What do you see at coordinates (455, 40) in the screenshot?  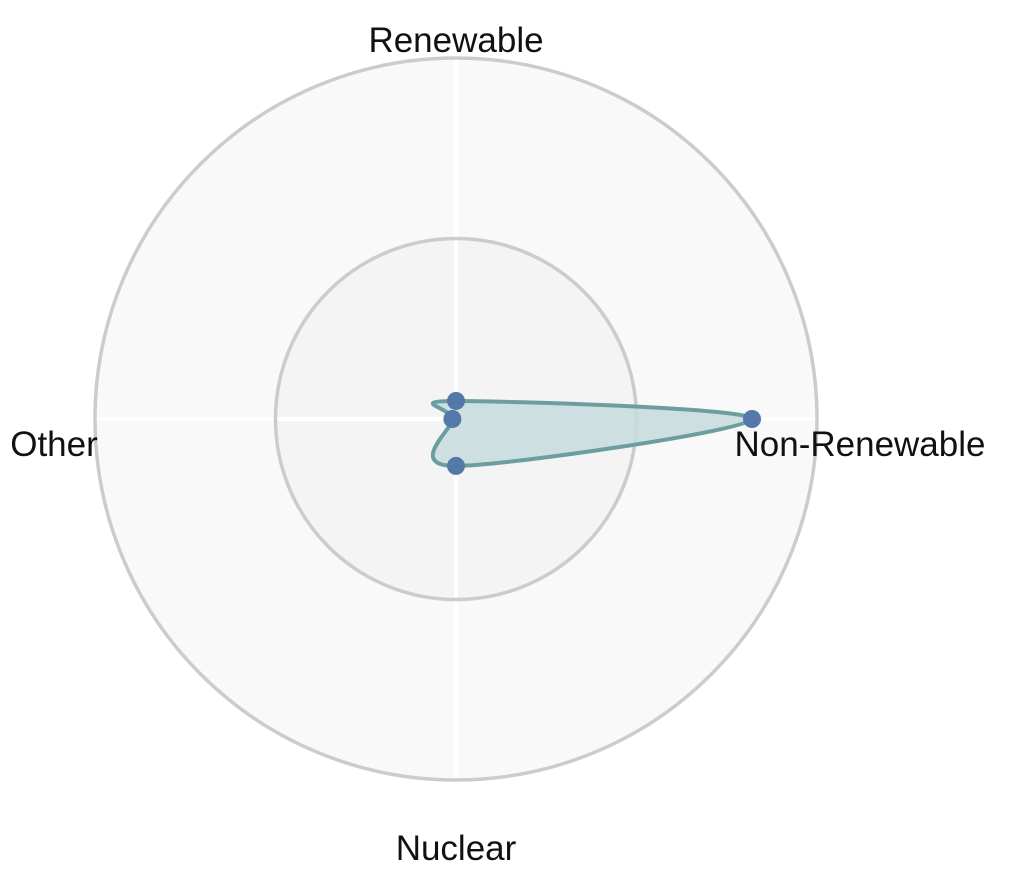 I see `axis-label-renewable: Renewable` at bounding box center [455, 40].